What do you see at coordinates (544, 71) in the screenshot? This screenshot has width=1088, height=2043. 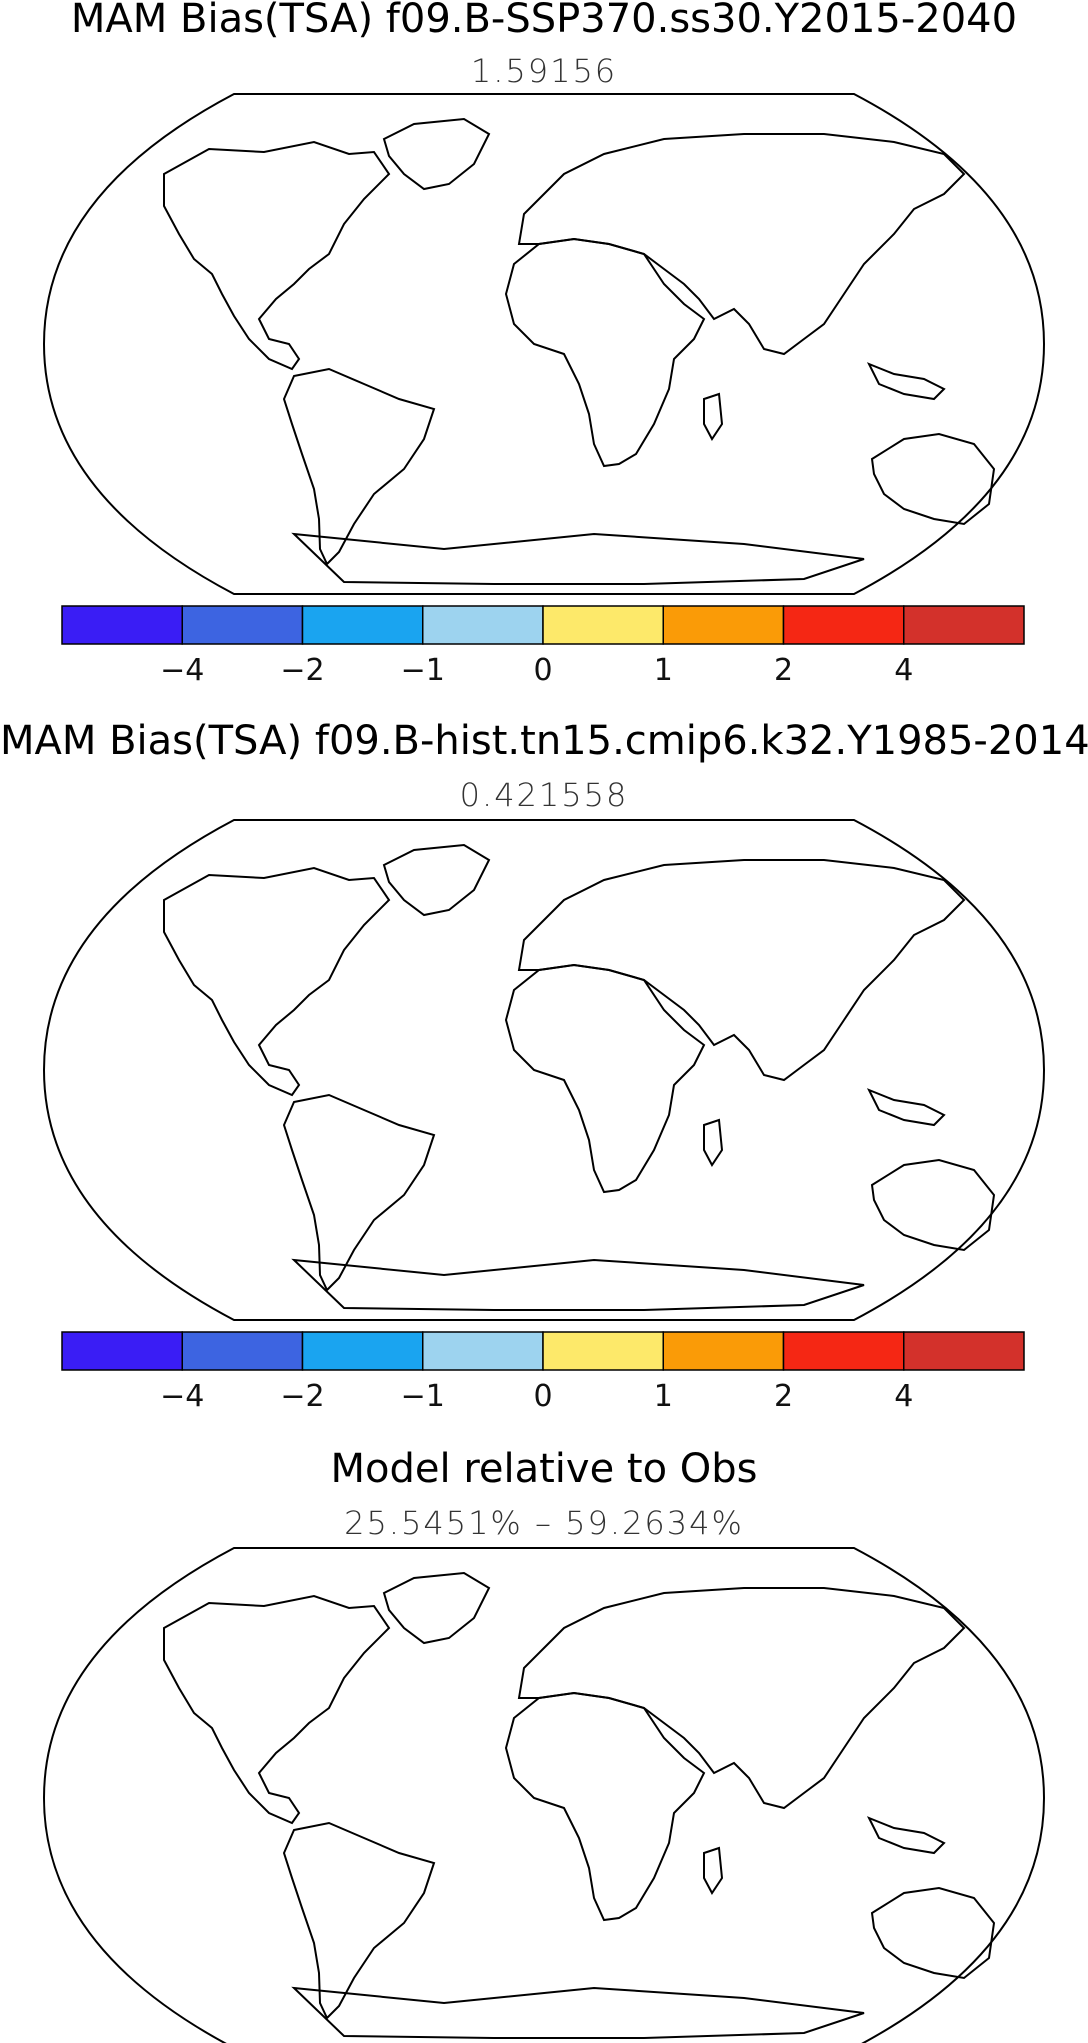 I see `map1-value: 1.59156` at bounding box center [544, 71].